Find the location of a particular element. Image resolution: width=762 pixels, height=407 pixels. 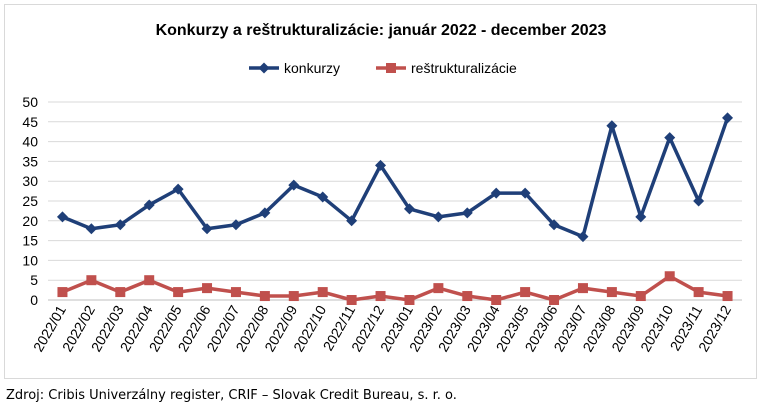

y-tick-label: 5 is located at coordinates (34, 280).